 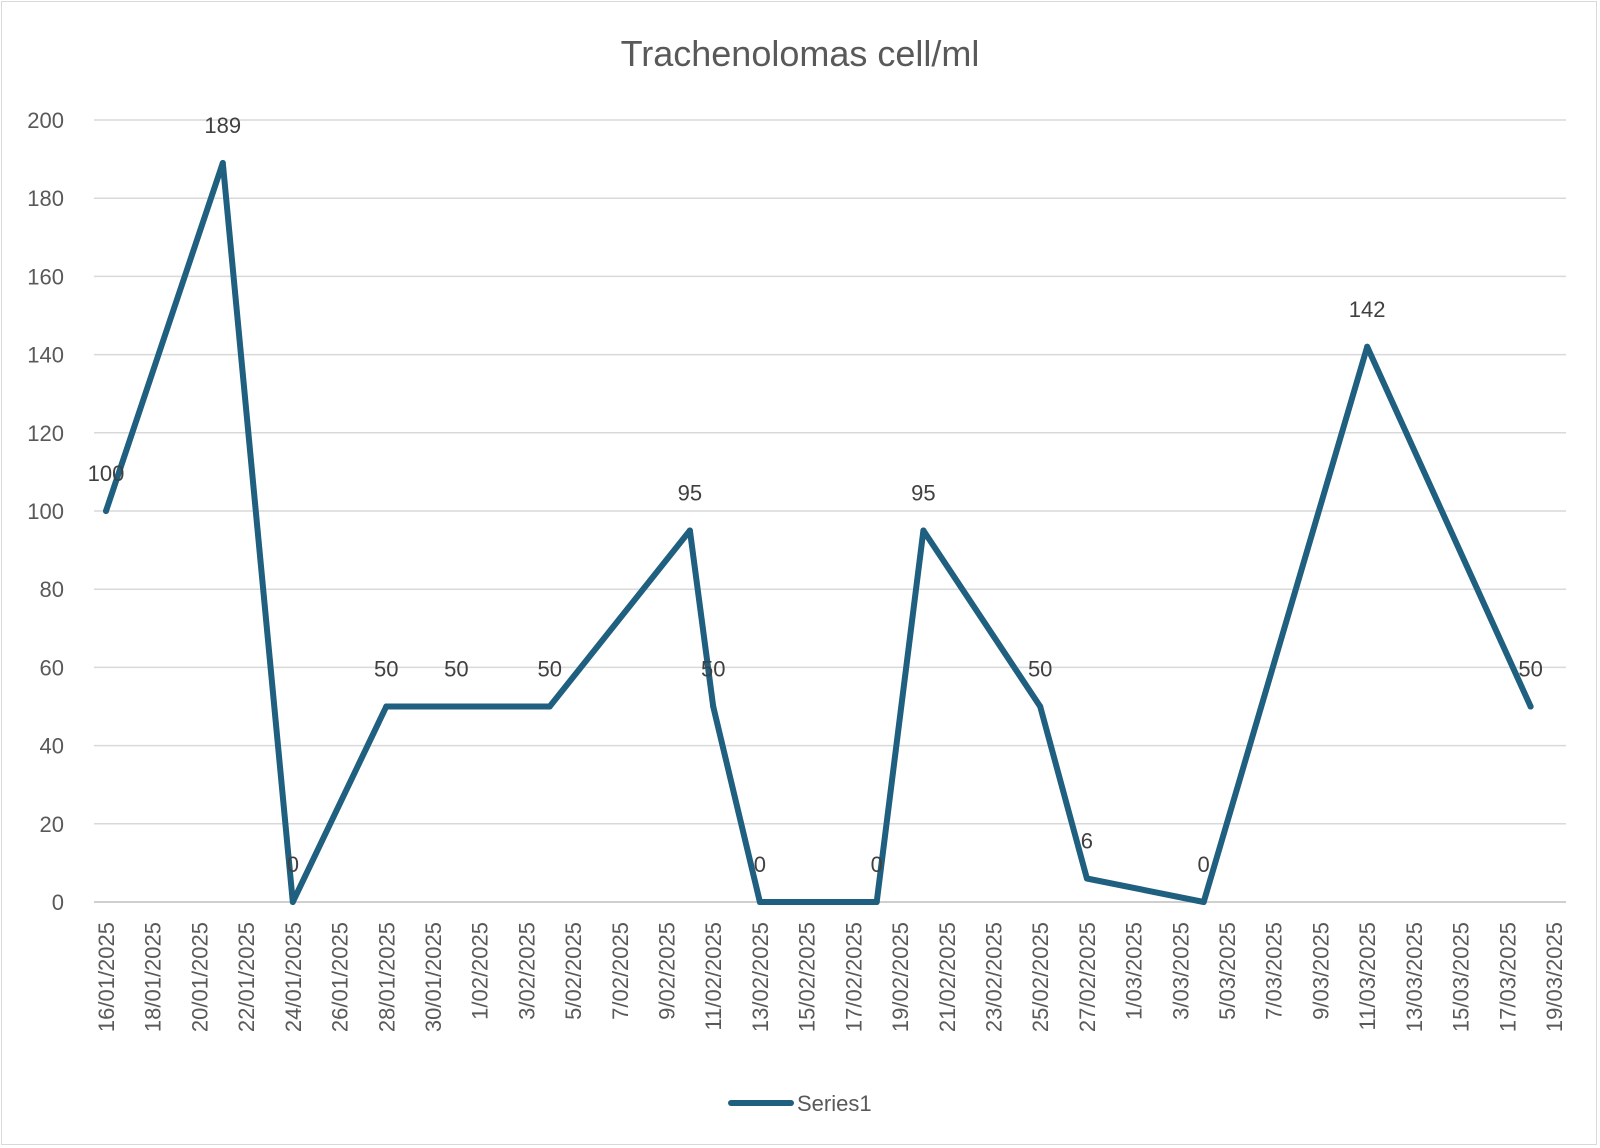 What do you see at coordinates (713, 976) in the screenshot?
I see `x-tick-label-11-02-2025: 11/02/2025` at bounding box center [713, 976].